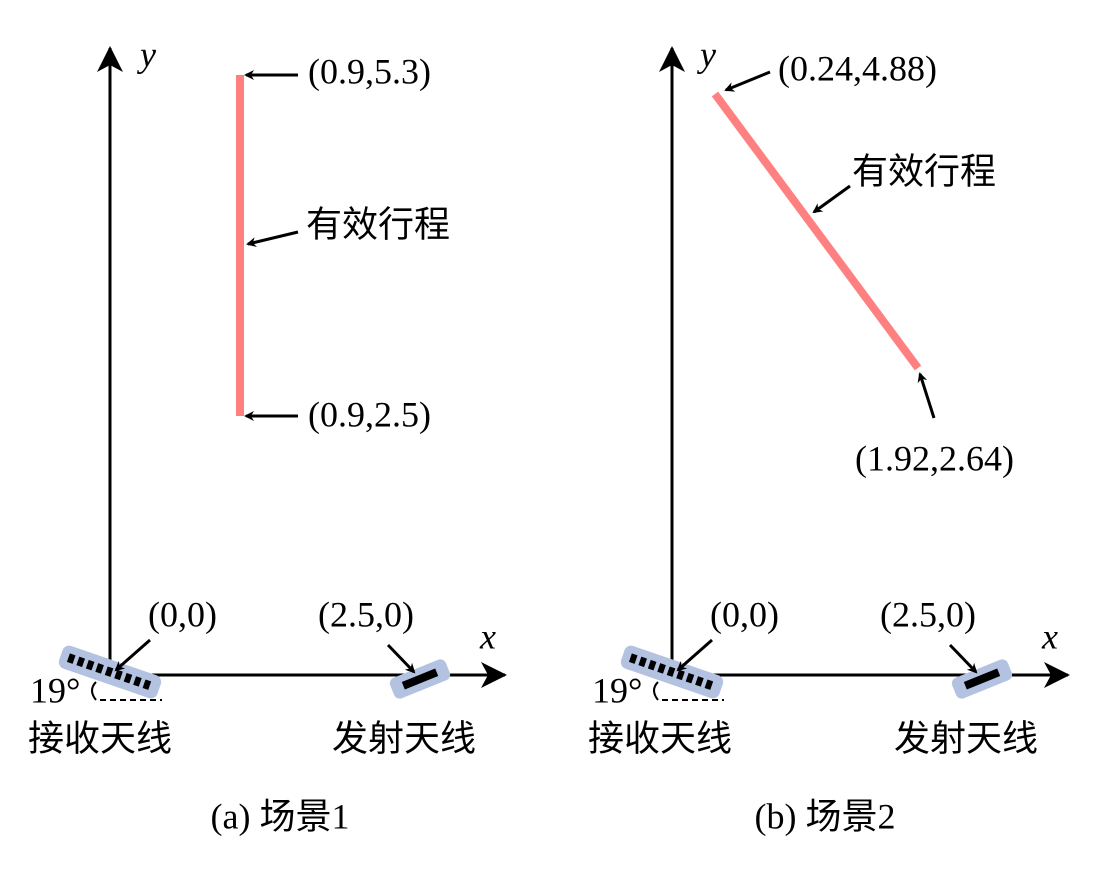 This screenshot has height=875, width=1094. What do you see at coordinates (280, 816) in the screenshot?
I see `caption: (a) 场景1` at bounding box center [280, 816].